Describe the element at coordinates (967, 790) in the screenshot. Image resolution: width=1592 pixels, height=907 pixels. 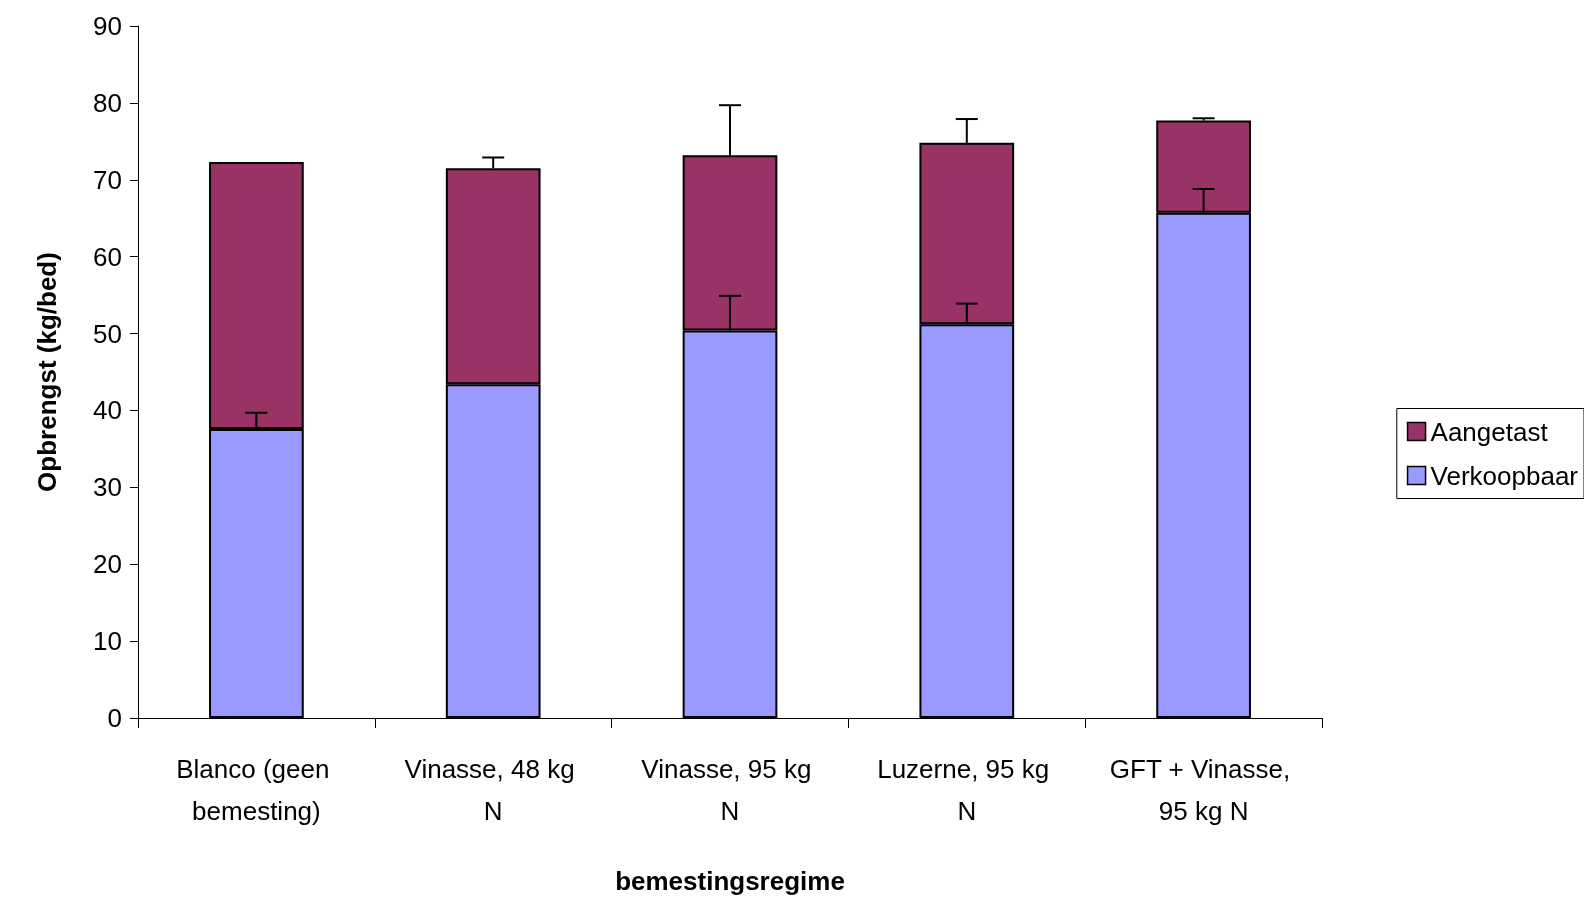
I see `x-tick-label: Luzerne, 95 kg N` at that location.